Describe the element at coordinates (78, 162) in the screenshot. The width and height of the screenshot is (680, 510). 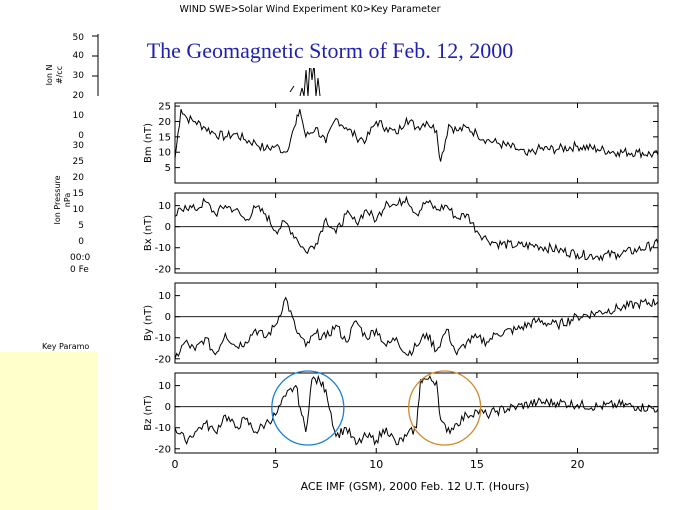
I see `bg-tick: 25` at that location.